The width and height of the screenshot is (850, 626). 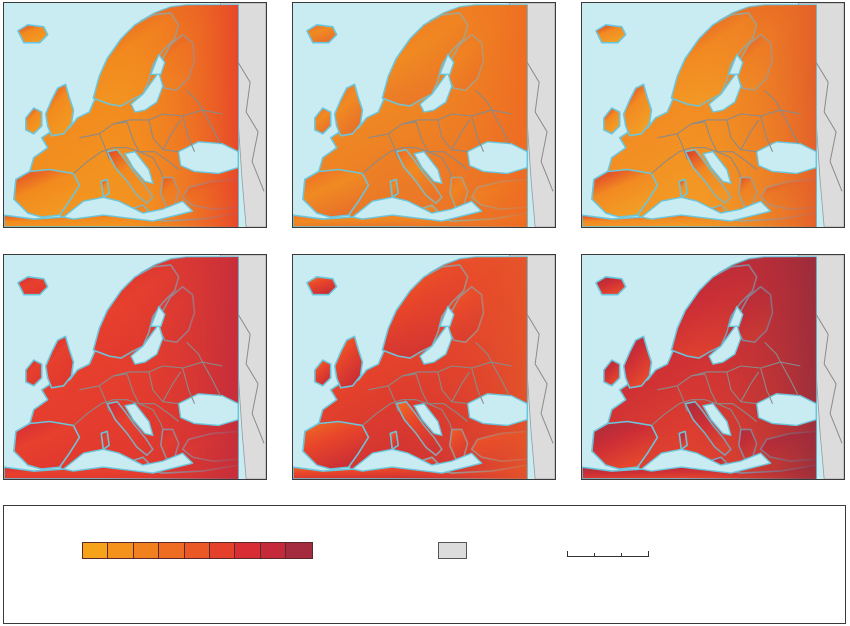 I want to click on no-data-swatch, so click(x=452, y=550).